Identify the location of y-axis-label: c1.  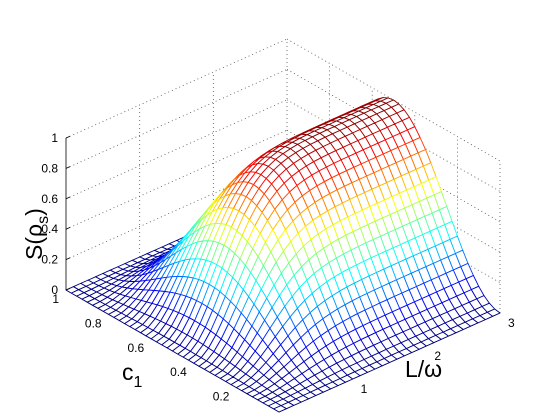
(132, 375).